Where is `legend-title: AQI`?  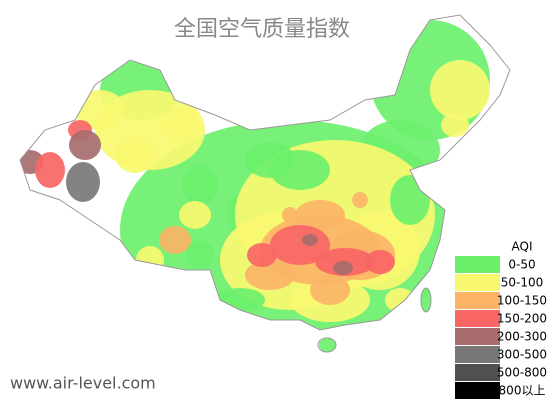
legend-title: AQI is located at coordinates (522, 247).